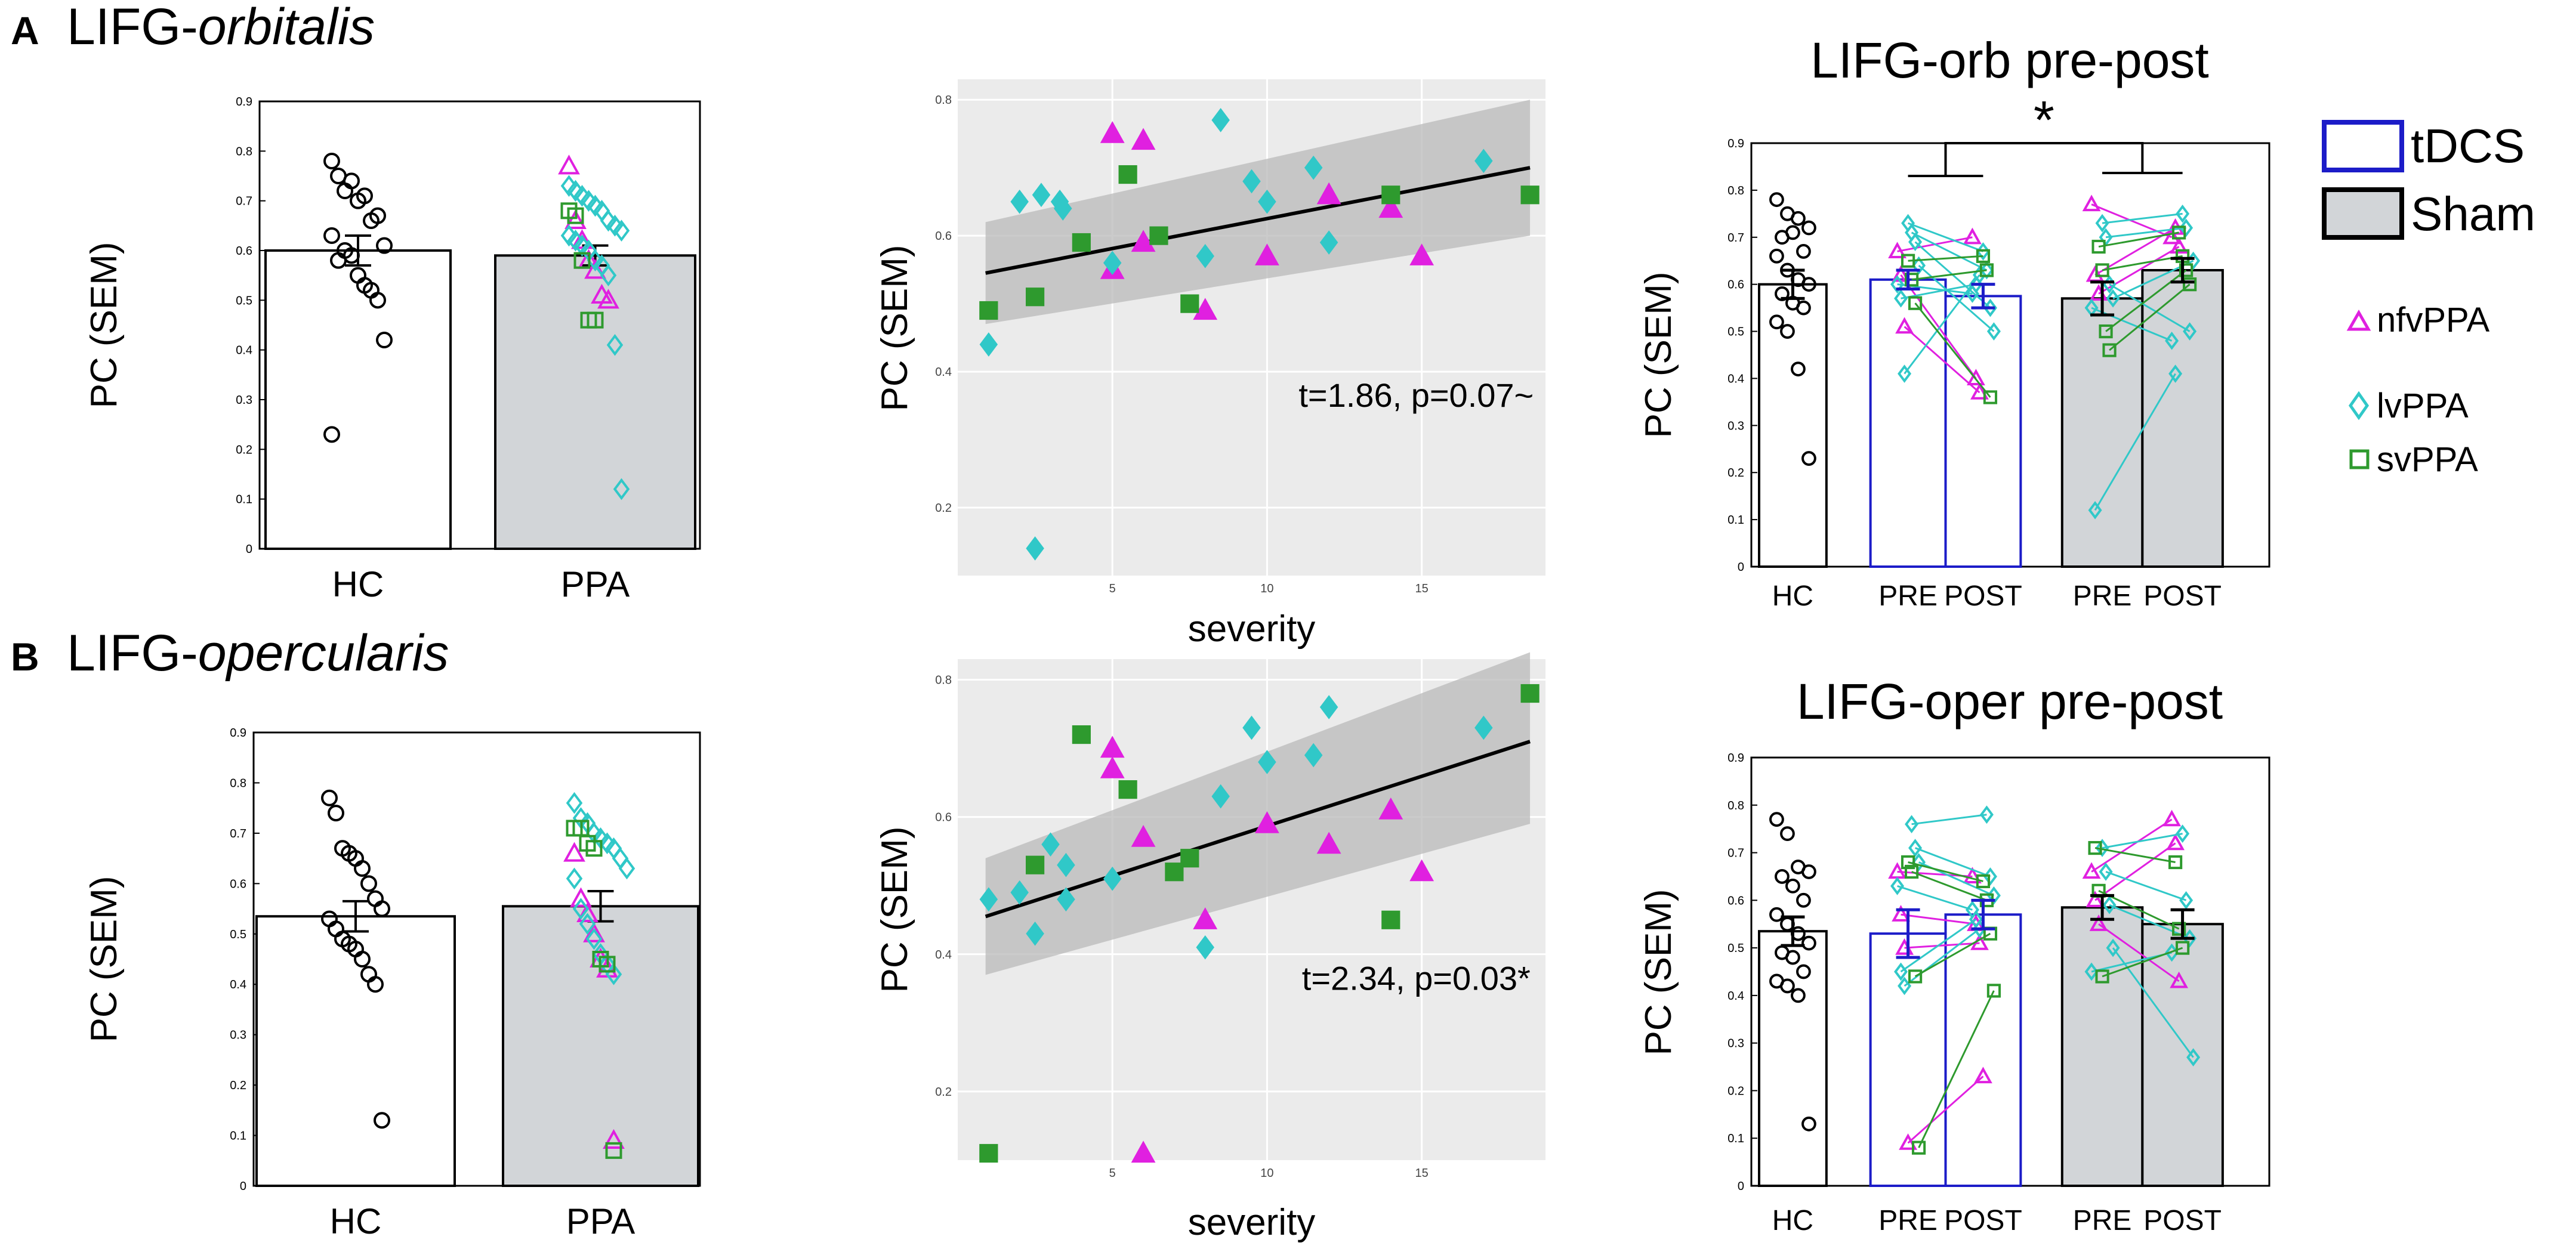 The image size is (2576, 1255). What do you see at coordinates (1736, 190) in the screenshot?
I see `y-tick-label: 0.8` at bounding box center [1736, 190].